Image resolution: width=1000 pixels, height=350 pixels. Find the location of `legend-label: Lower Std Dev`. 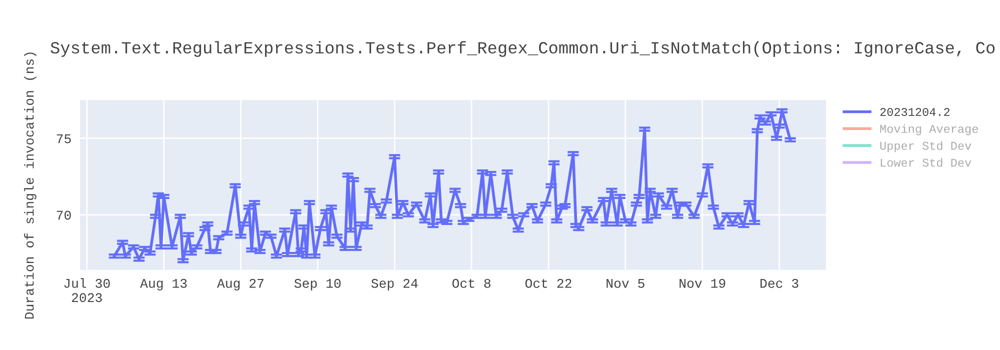

legend-label: Lower Std Dev is located at coordinates (926, 162).